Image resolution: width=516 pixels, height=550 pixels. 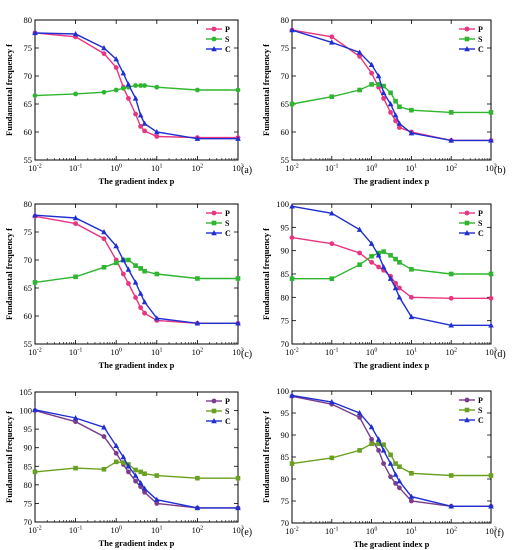 I want to click on x-tick-label: 10¹, so click(x=412, y=168).